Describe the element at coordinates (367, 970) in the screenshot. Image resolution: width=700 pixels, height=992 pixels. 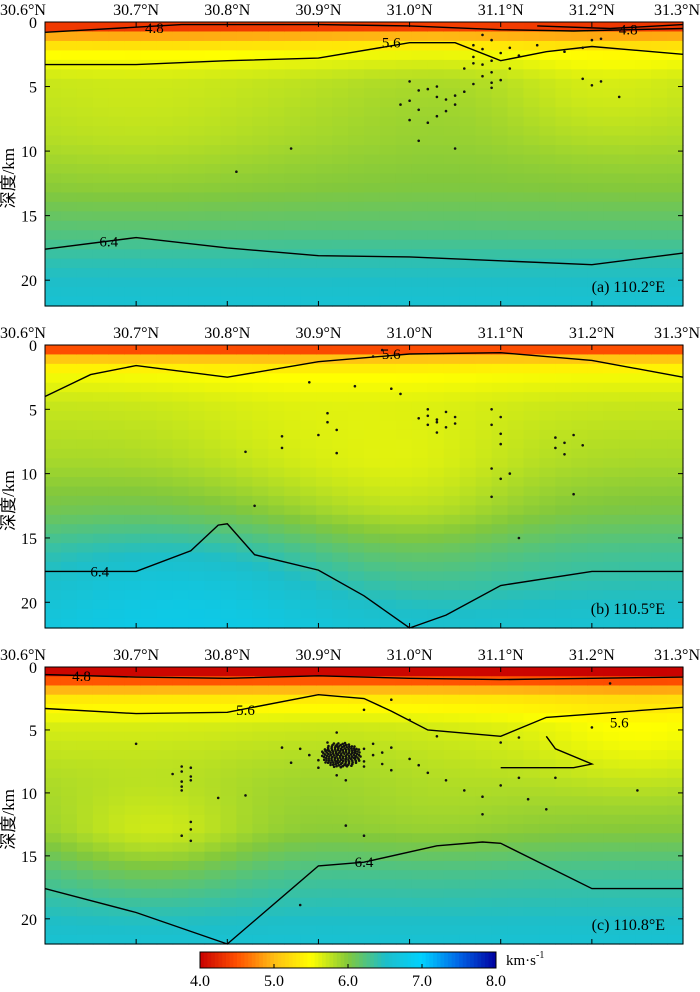
I see `colorbar: 4.0 5.0 6.0 7.0 8.0 km·s-1` at that location.